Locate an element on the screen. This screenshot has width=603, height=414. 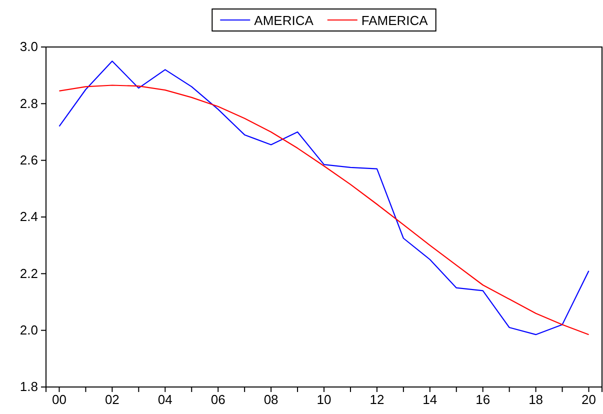
x-tick-label: 16 is located at coordinates (483, 400).